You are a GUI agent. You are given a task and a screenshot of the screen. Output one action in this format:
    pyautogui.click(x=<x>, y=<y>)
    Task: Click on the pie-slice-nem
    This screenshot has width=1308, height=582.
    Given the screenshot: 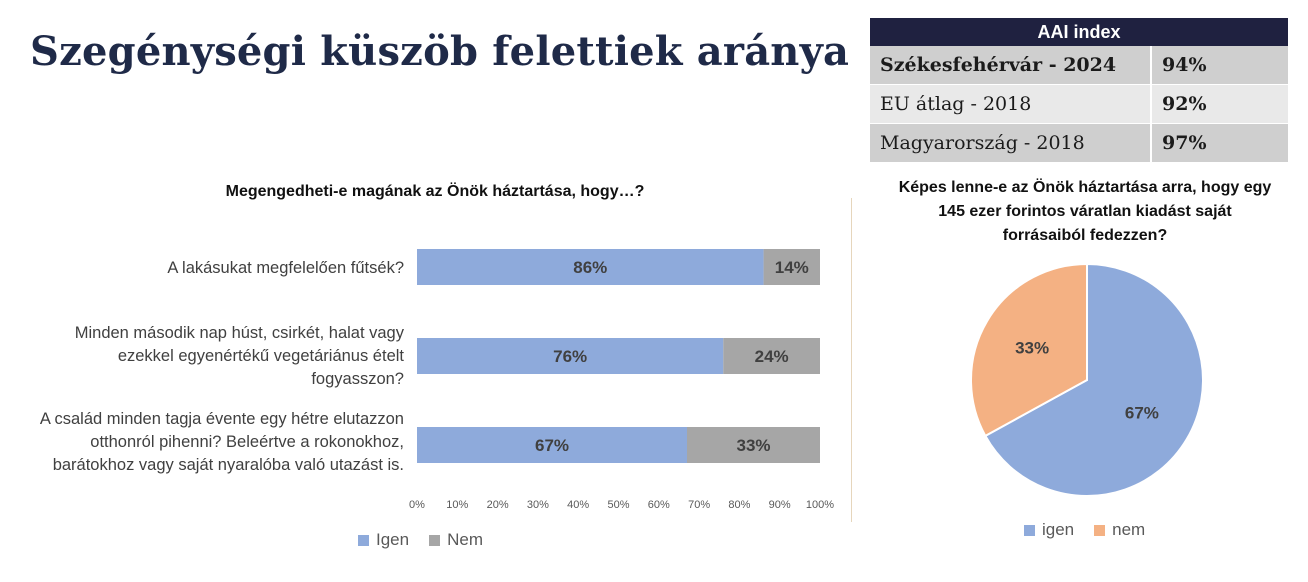 What is the action you would take?
    pyautogui.click(x=1029, y=350)
    